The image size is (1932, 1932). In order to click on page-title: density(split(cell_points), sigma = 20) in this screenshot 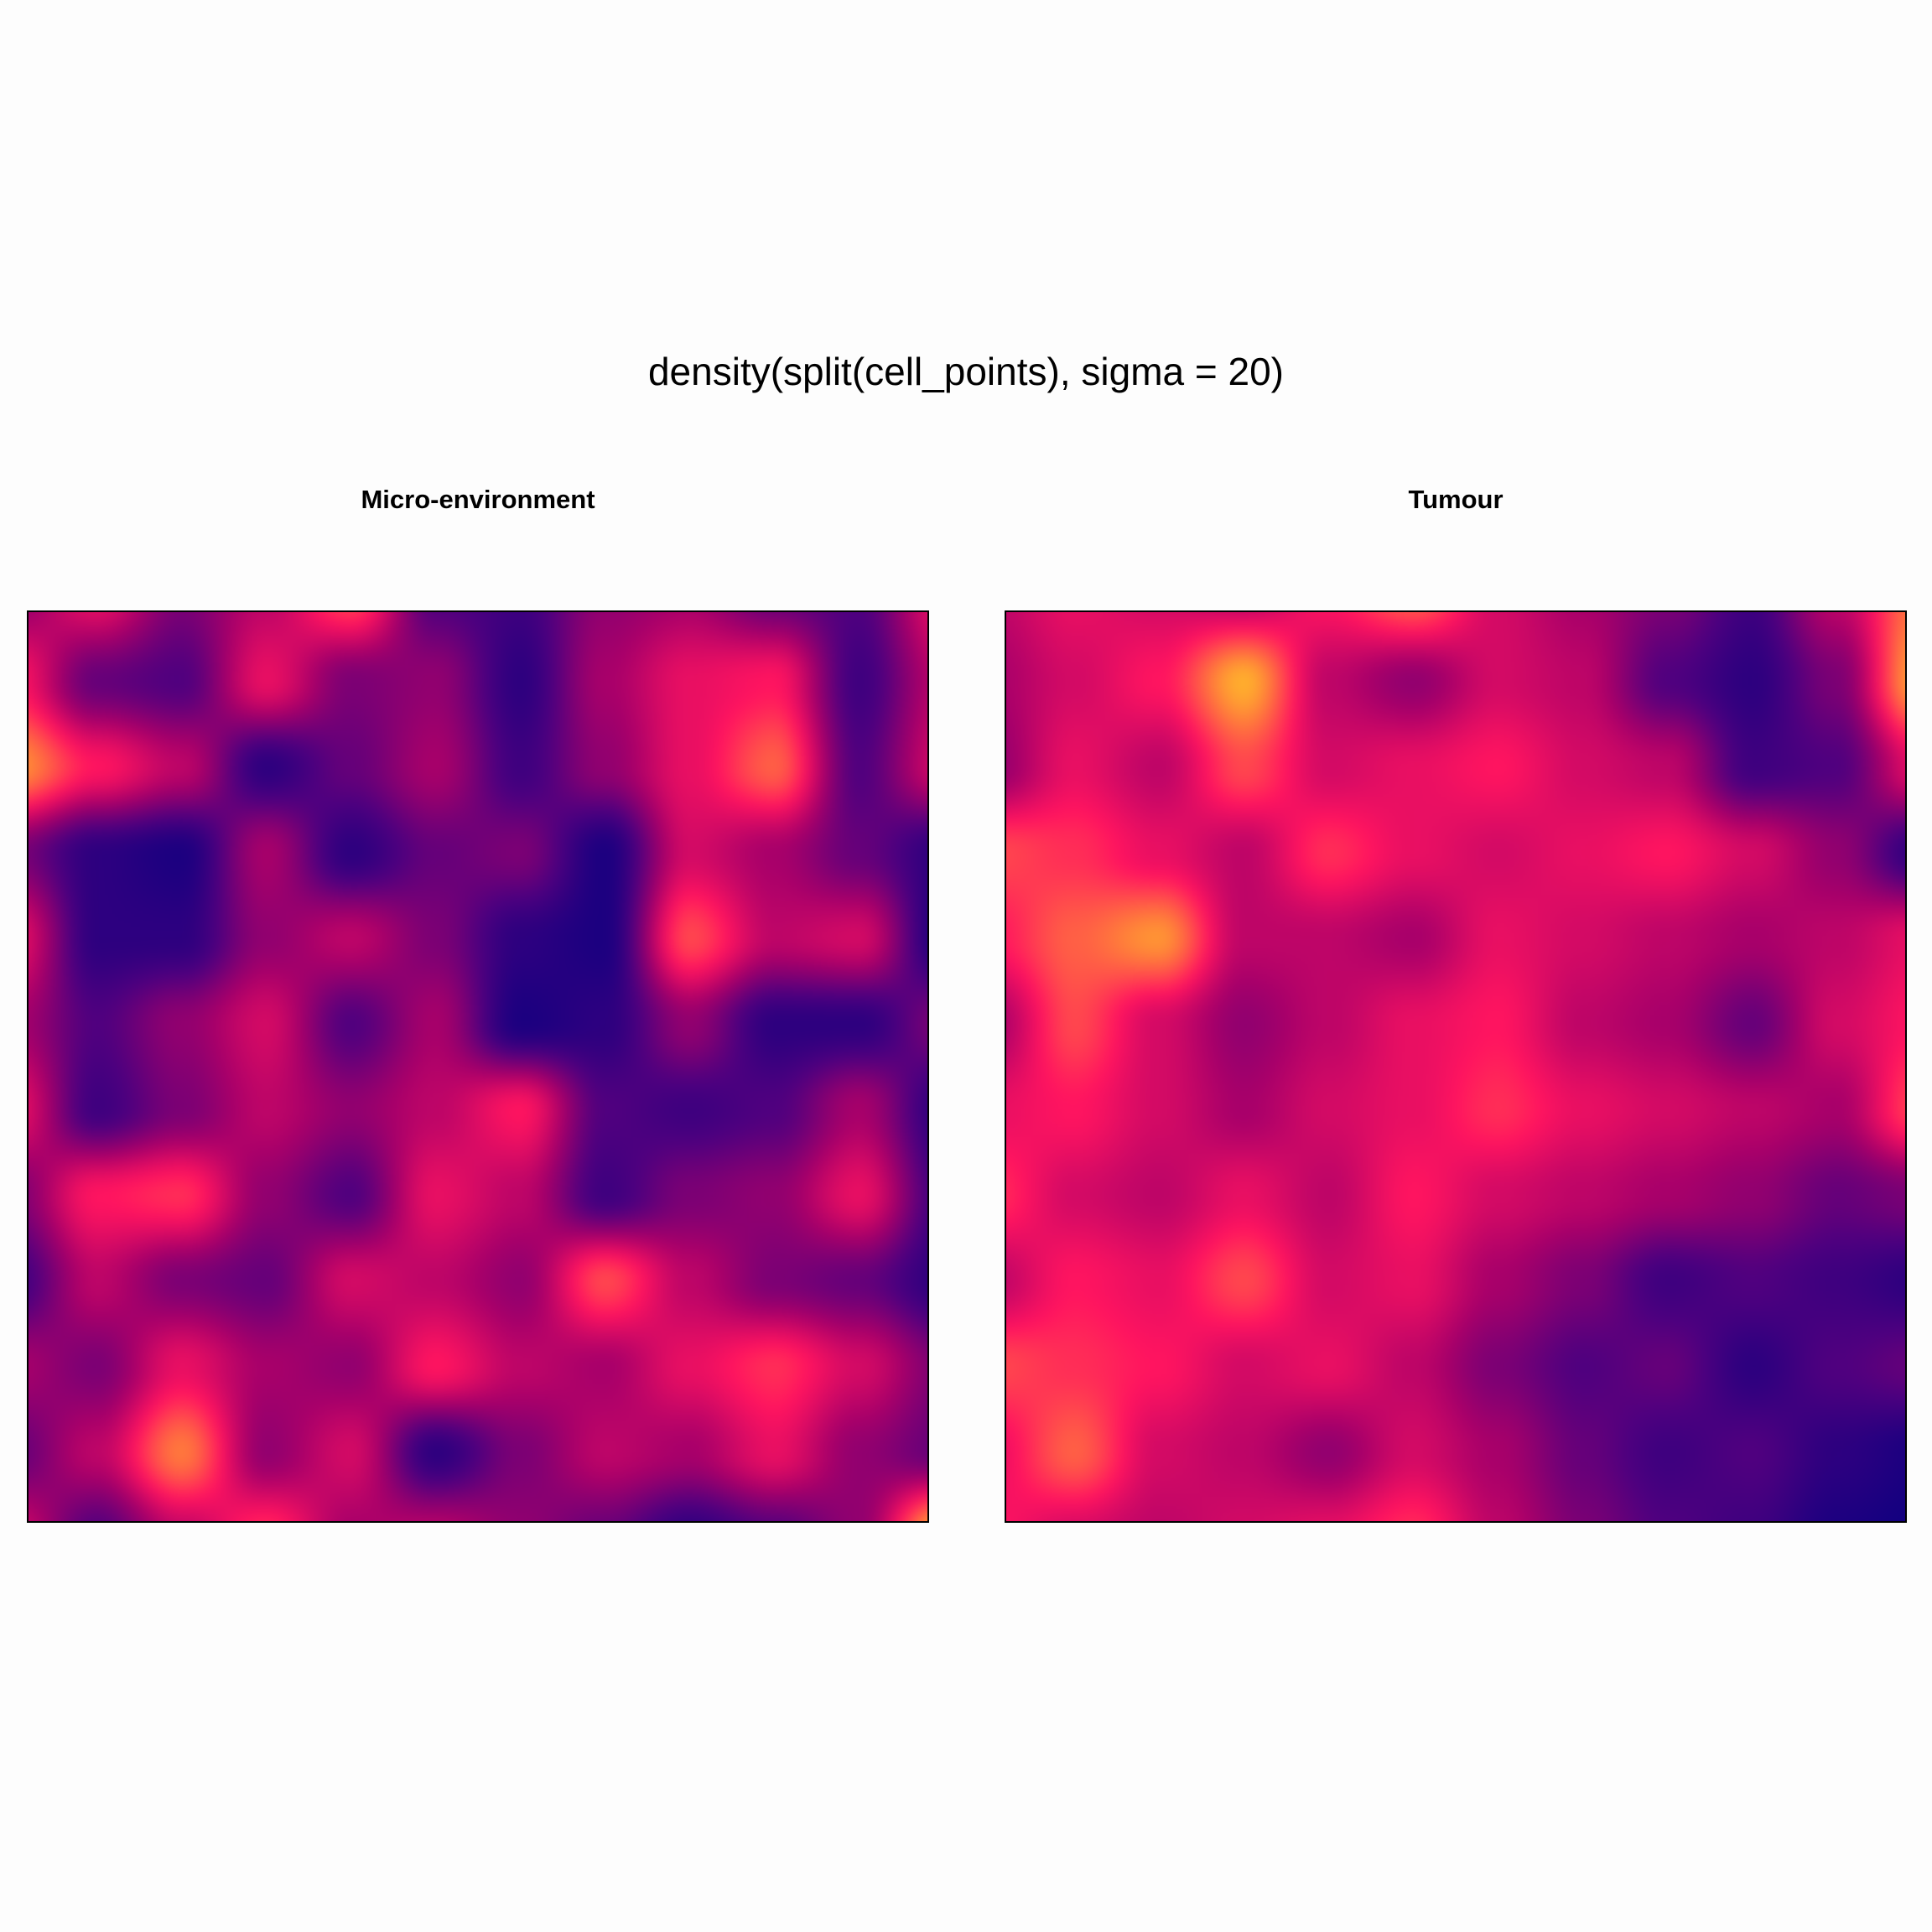, I will do `click(966, 371)`.